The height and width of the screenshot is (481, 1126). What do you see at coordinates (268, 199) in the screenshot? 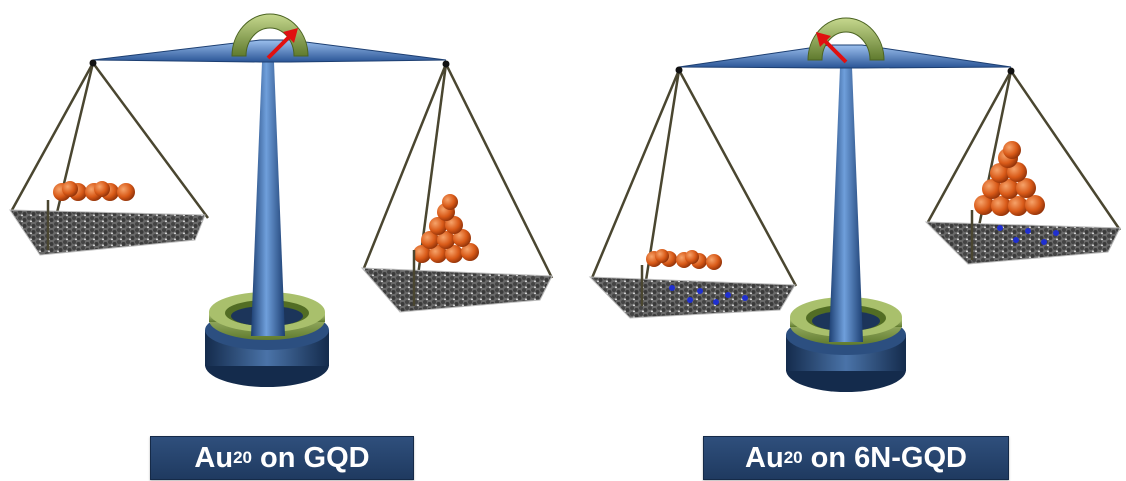
I see `scale-post-left` at bounding box center [268, 199].